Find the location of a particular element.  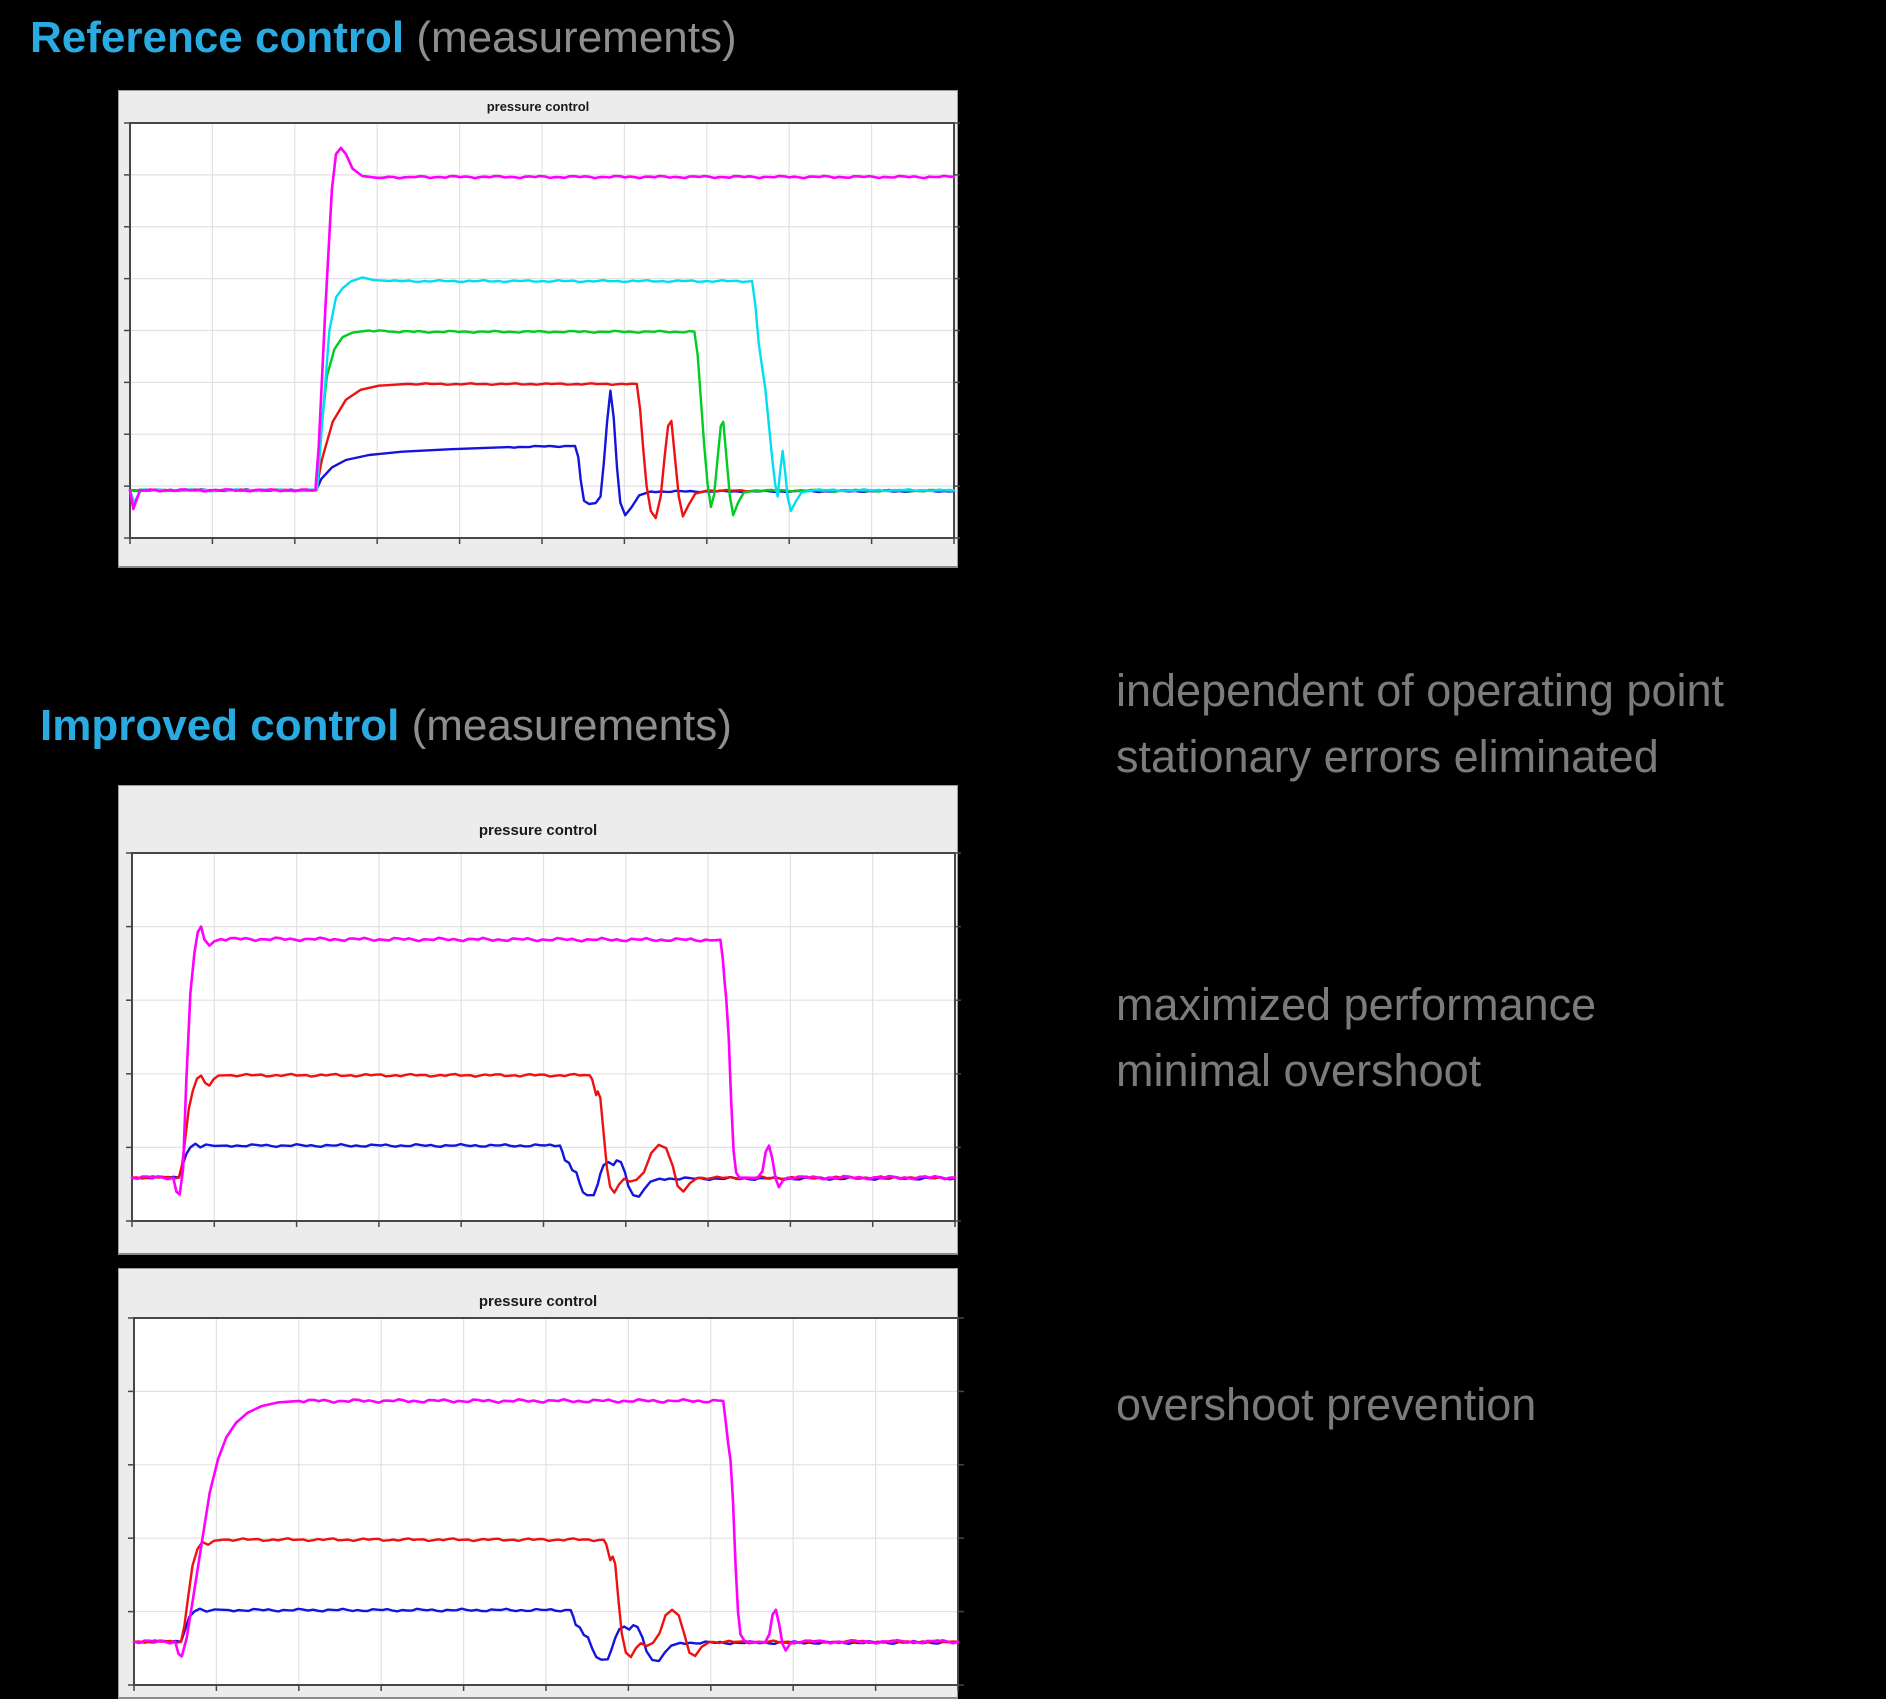

annotation-line: overshoot prevention is located at coordinates (1326, 1404).